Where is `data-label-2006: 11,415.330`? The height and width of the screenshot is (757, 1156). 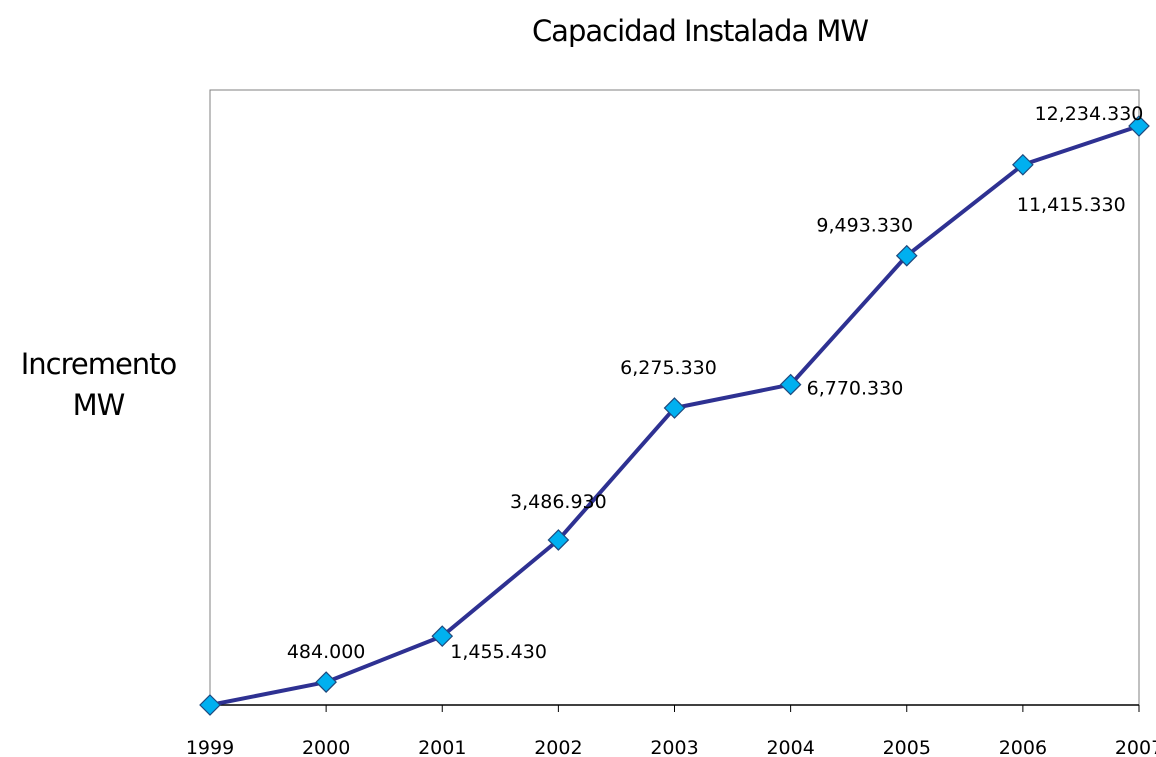 data-label-2006: 11,415.330 is located at coordinates (1071, 205).